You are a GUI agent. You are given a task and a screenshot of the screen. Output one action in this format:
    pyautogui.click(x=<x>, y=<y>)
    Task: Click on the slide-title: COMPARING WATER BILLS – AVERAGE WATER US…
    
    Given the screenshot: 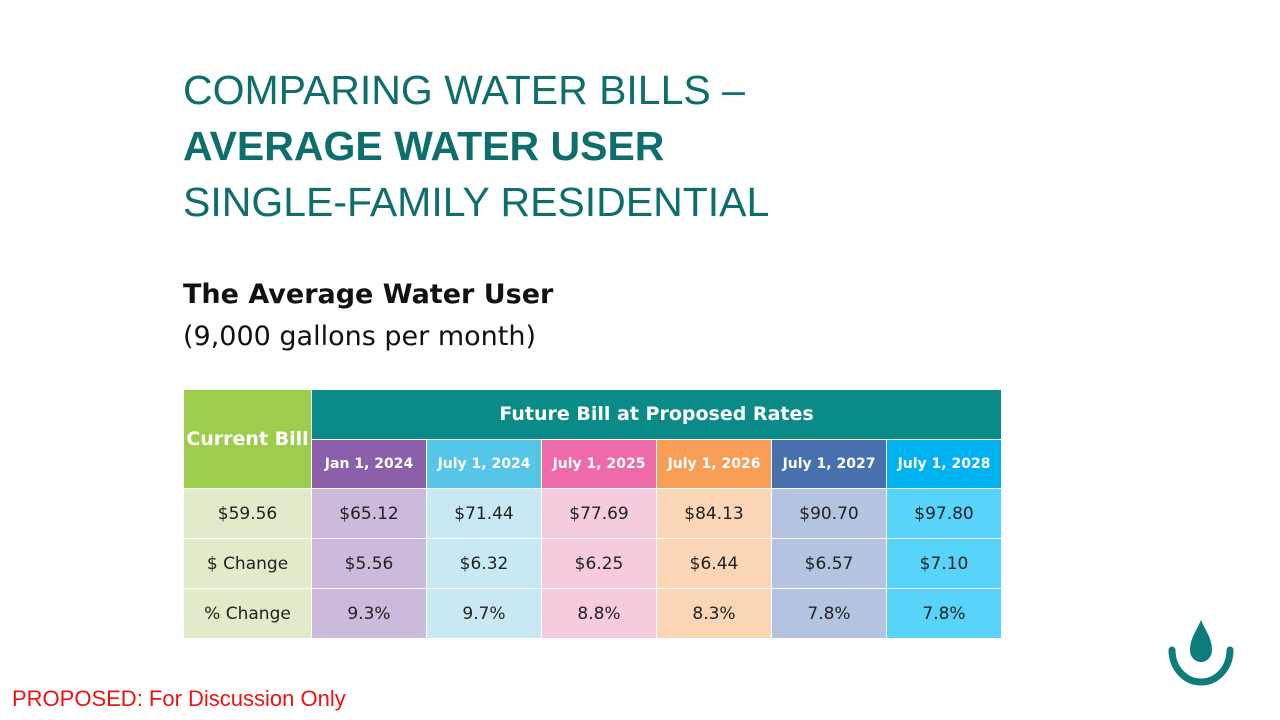 What is the action you would take?
    pyautogui.click(x=476, y=146)
    